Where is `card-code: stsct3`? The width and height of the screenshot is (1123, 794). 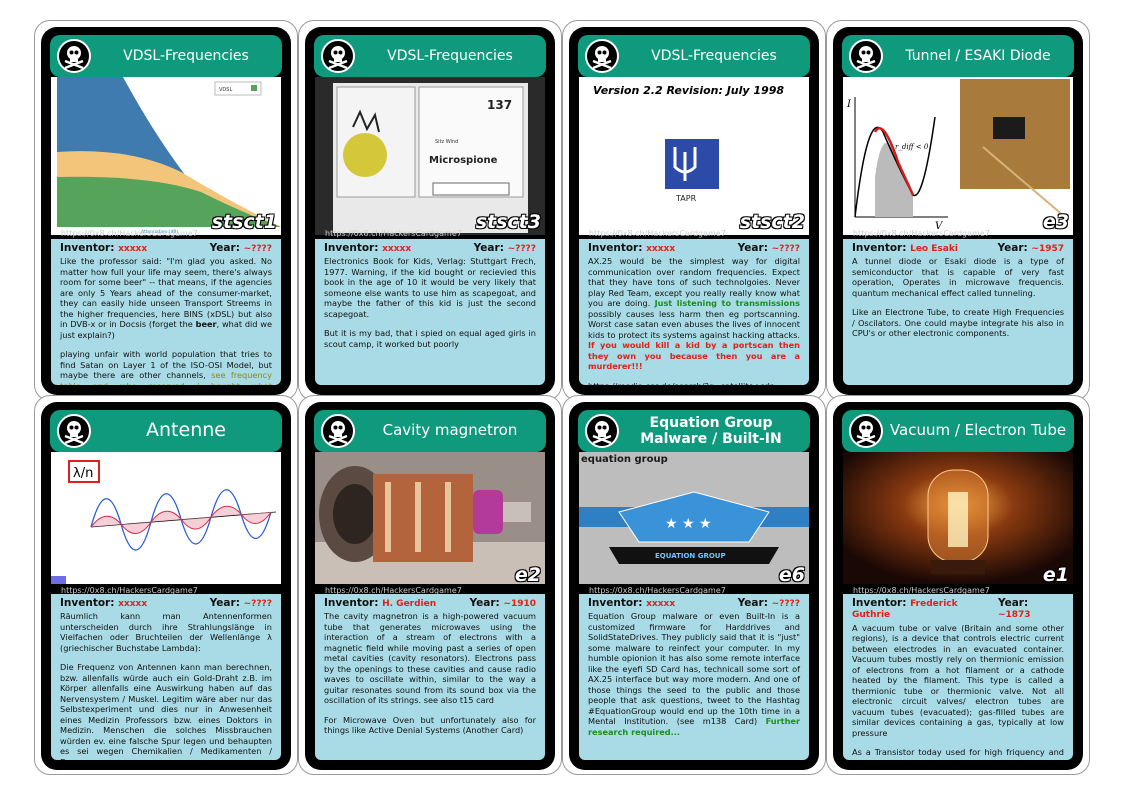
card-code: stsct3 is located at coordinates (508, 222).